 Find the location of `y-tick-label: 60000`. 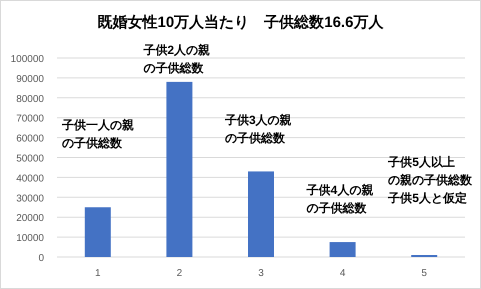

y-tick-label: 60000 is located at coordinates (30, 139).